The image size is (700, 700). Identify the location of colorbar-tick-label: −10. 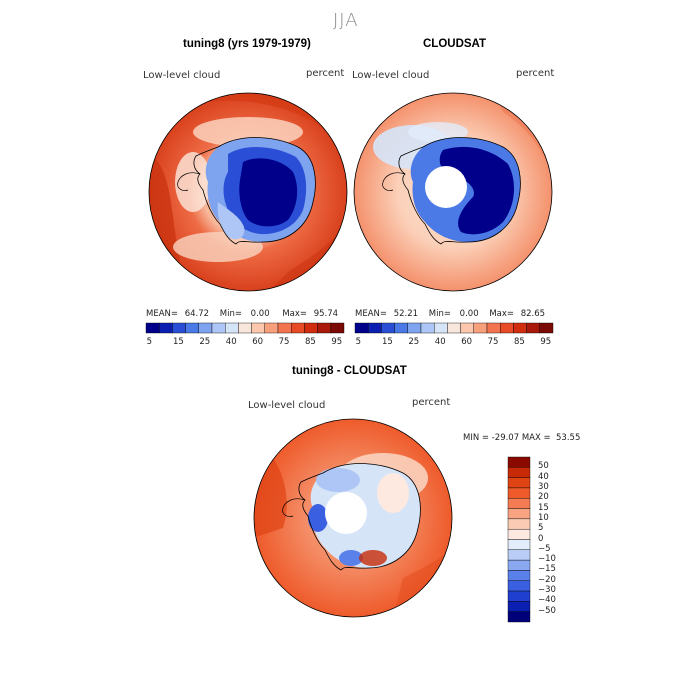
(547, 559).